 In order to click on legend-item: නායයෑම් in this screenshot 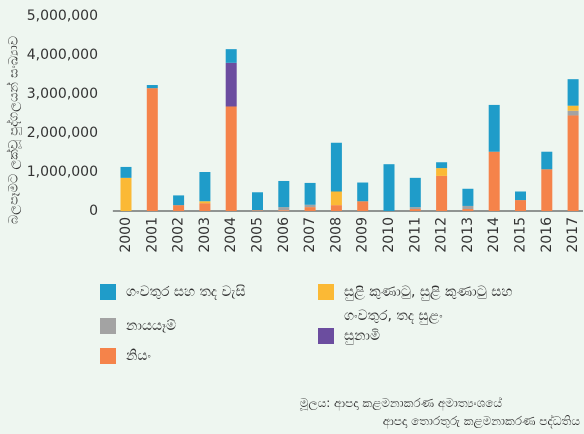, I will do `click(200, 326)`.